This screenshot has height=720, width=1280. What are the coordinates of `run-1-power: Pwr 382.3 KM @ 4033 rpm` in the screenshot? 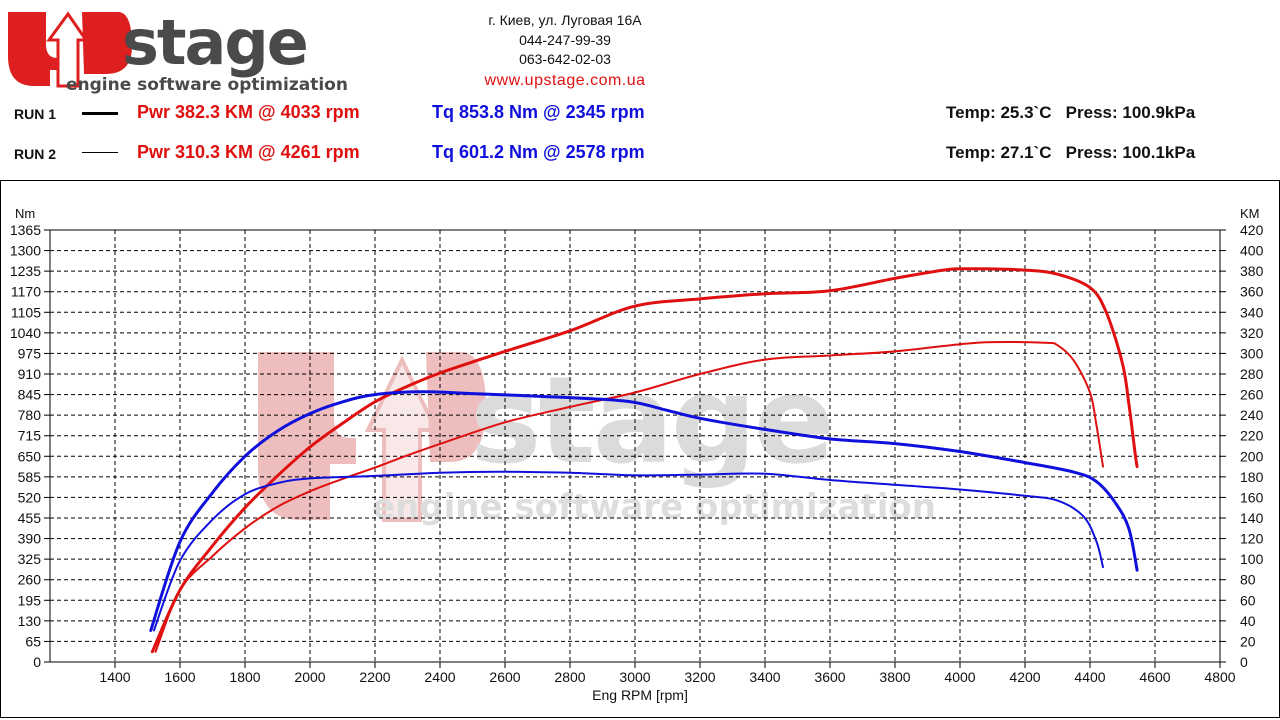 It's located at (248, 112).